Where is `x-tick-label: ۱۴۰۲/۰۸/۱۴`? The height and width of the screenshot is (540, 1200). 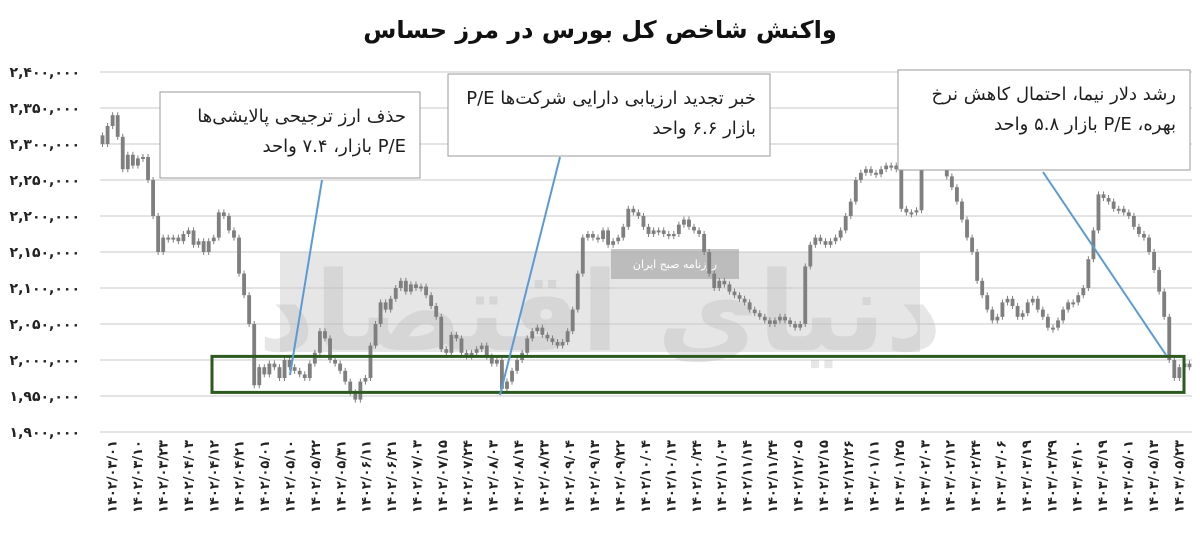 x-tick-label: ۱۴۰۲/۰۸/۱۴ is located at coordinates (519, 476).